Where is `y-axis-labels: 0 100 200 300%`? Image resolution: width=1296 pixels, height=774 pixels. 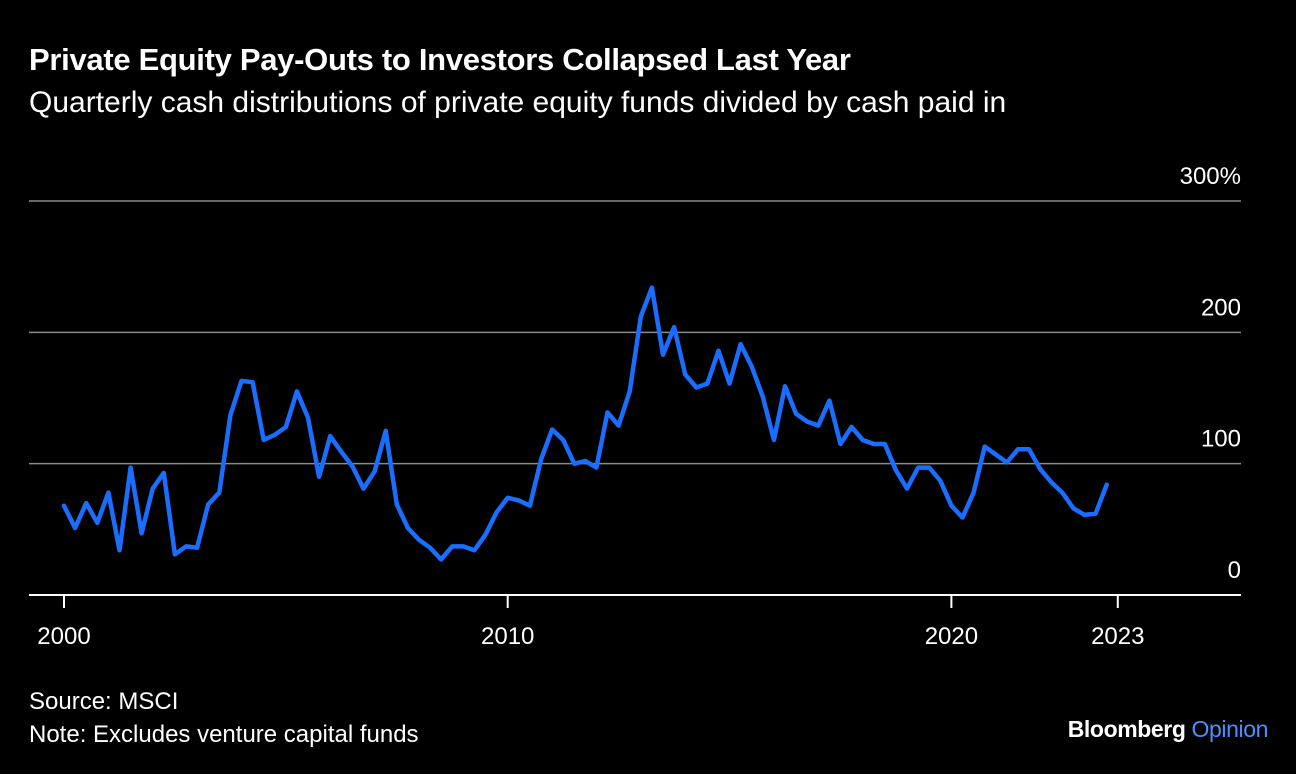
y-axis-labels: 0 100 200 300% is located at coordinates (1210, 373).